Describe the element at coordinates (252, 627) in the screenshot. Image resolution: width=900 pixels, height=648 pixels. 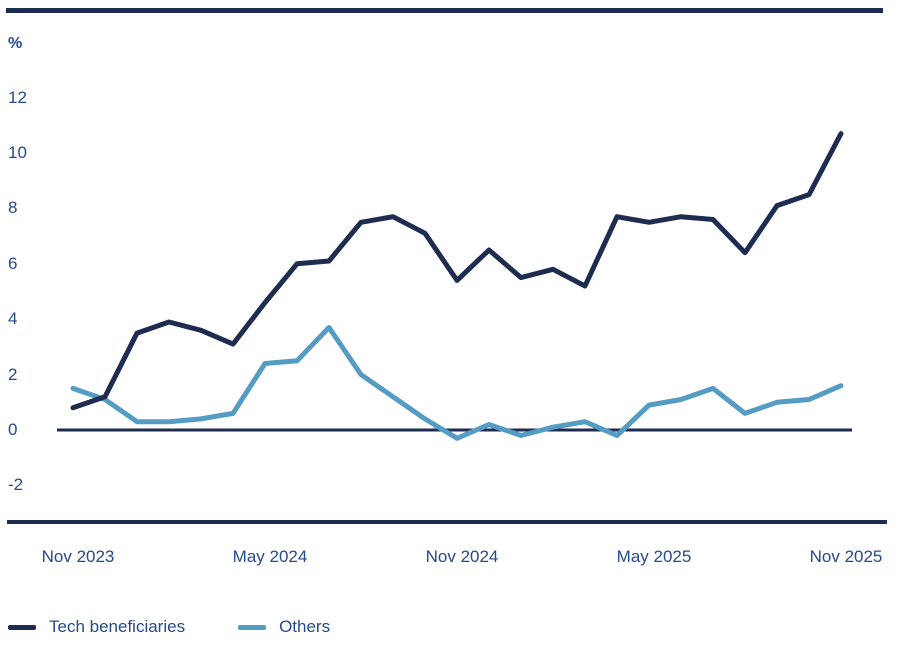
I see `legend-swatch-others` at that location.